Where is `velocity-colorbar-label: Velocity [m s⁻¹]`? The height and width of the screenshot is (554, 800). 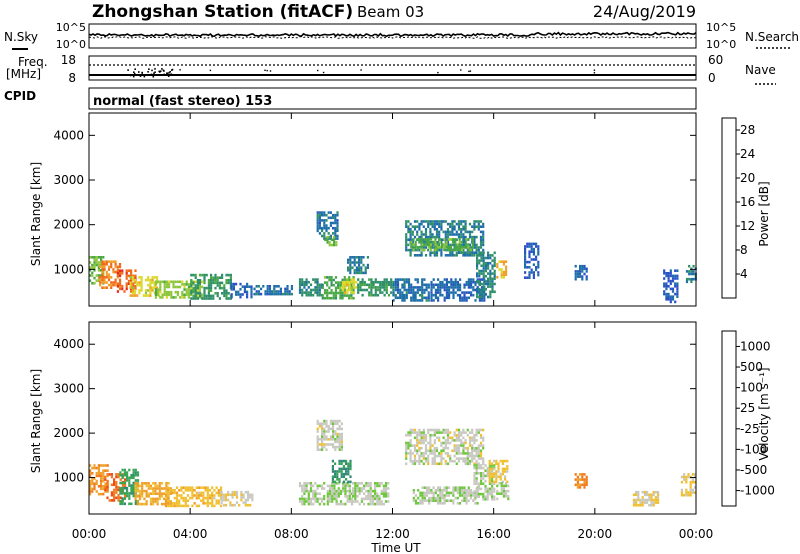
velocity-colorbar-label: Velocity [m s⁻¹] is located at coordinates (764, 413).